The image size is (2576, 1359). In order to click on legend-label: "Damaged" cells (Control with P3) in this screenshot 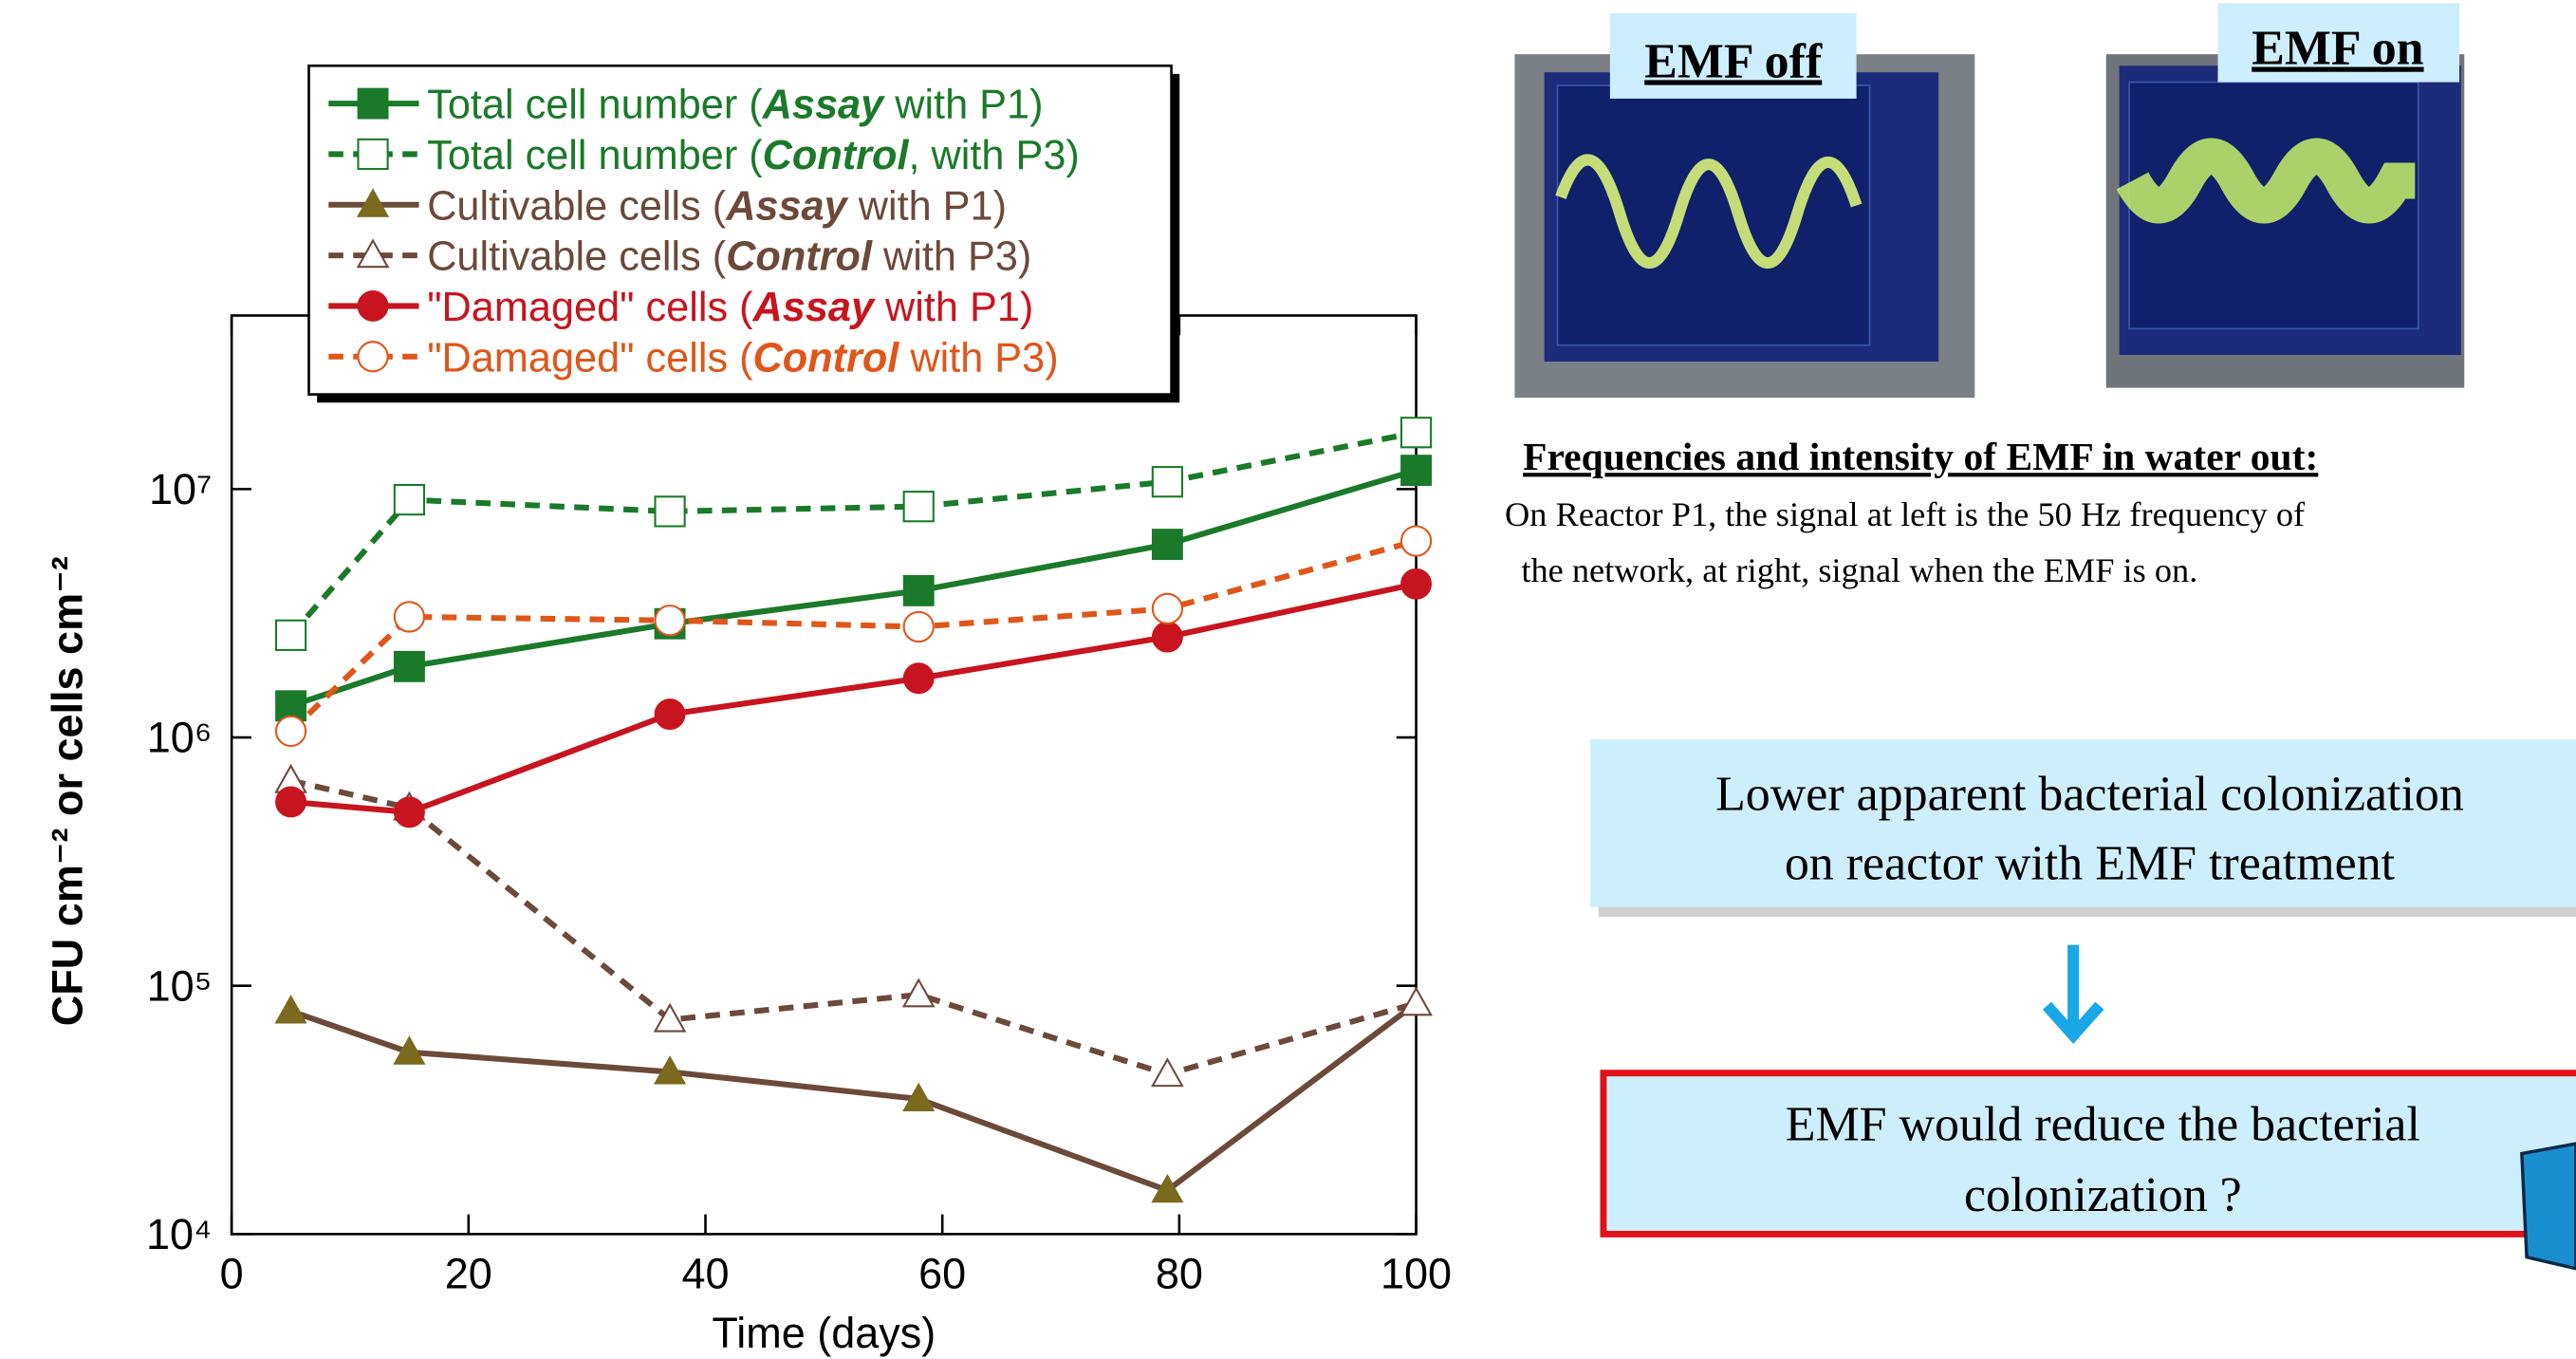, I will do `click(742, 358)`.